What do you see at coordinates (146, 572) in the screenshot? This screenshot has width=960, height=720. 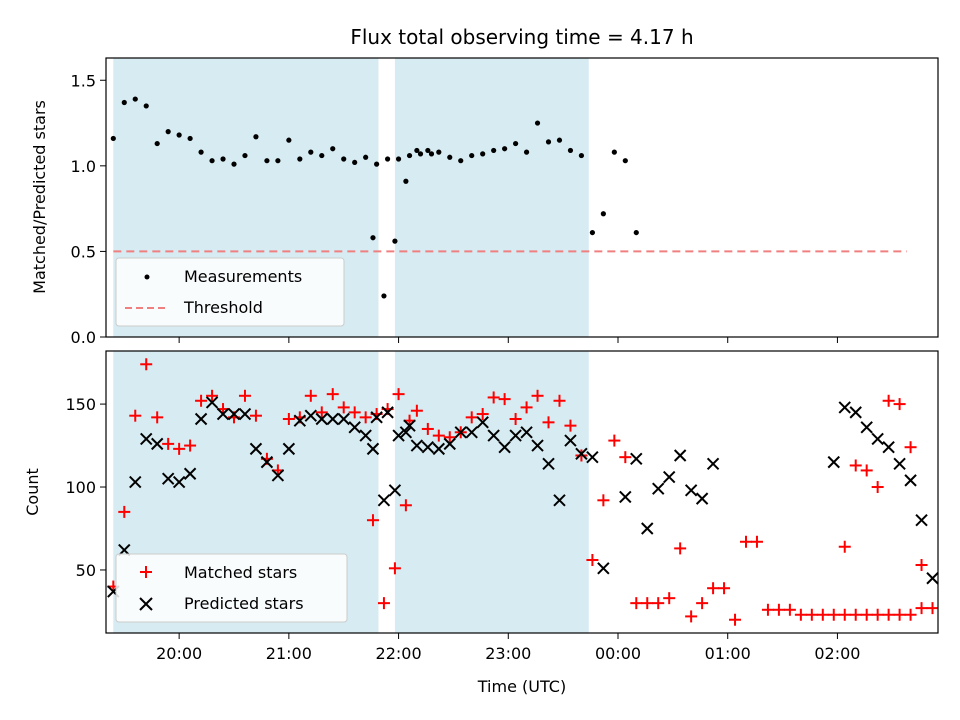 I see `legend-matched-marker` at bounding box center [146, 572].